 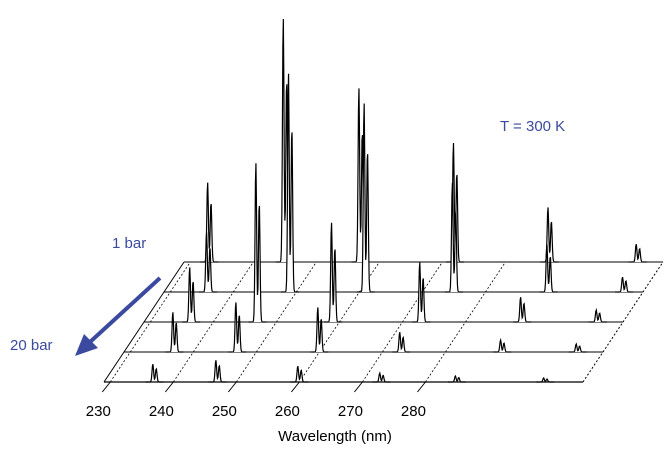 I want to click on x-tick-label: 270, so click(x=350, y=411).